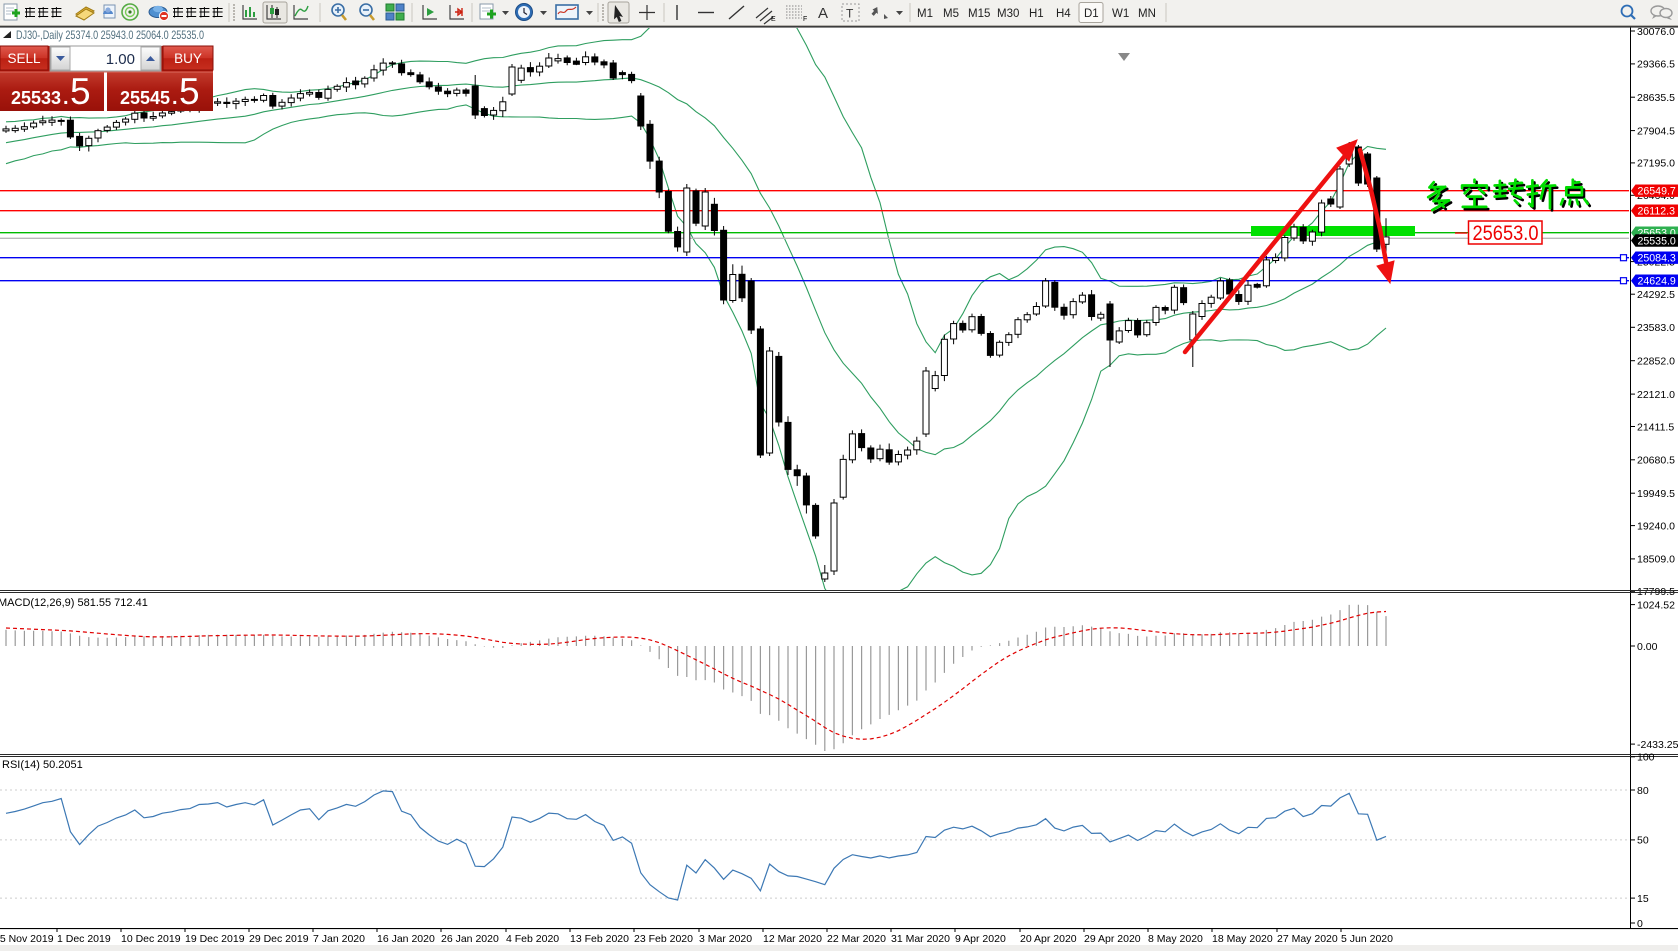 The image size is (1678, 951). I want to click on svg-text: 21411.5, so click(1655, 427).